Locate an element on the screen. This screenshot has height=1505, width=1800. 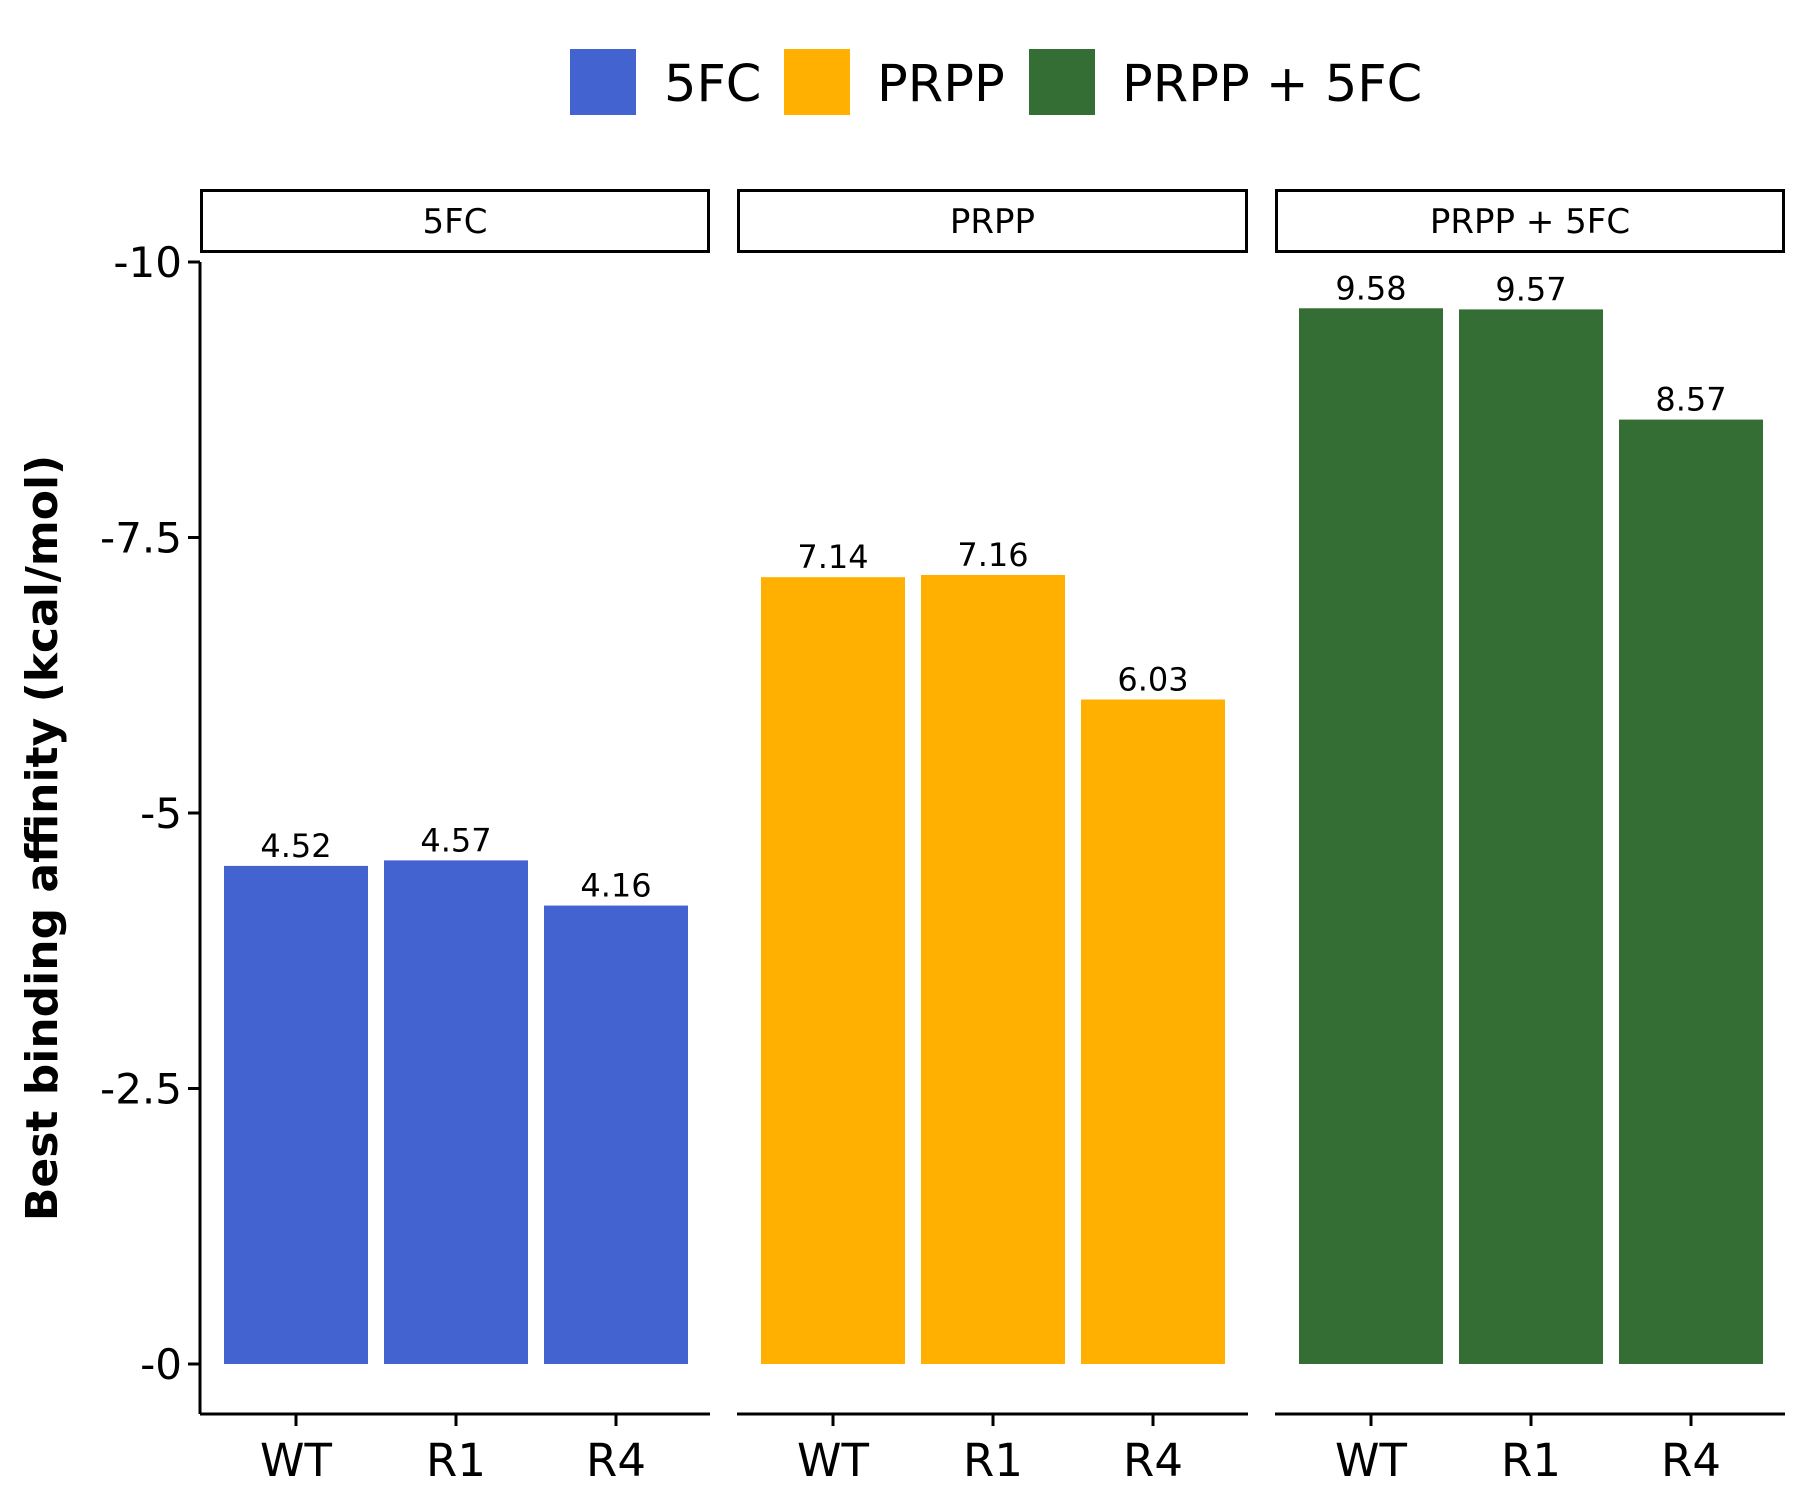
legend-label-5fc: 5FC is located at coordinates (712, 84).